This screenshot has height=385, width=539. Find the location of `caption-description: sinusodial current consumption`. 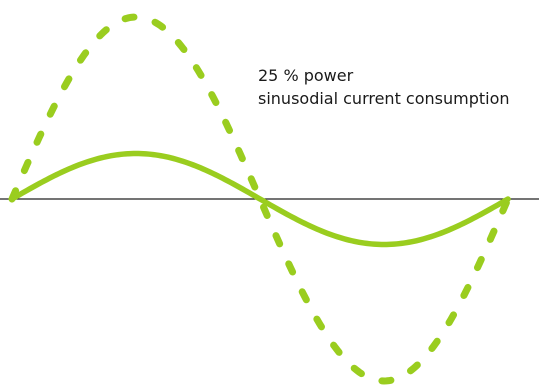

caption-description: sinusodial current consumption is located at coordinates (384, 98).